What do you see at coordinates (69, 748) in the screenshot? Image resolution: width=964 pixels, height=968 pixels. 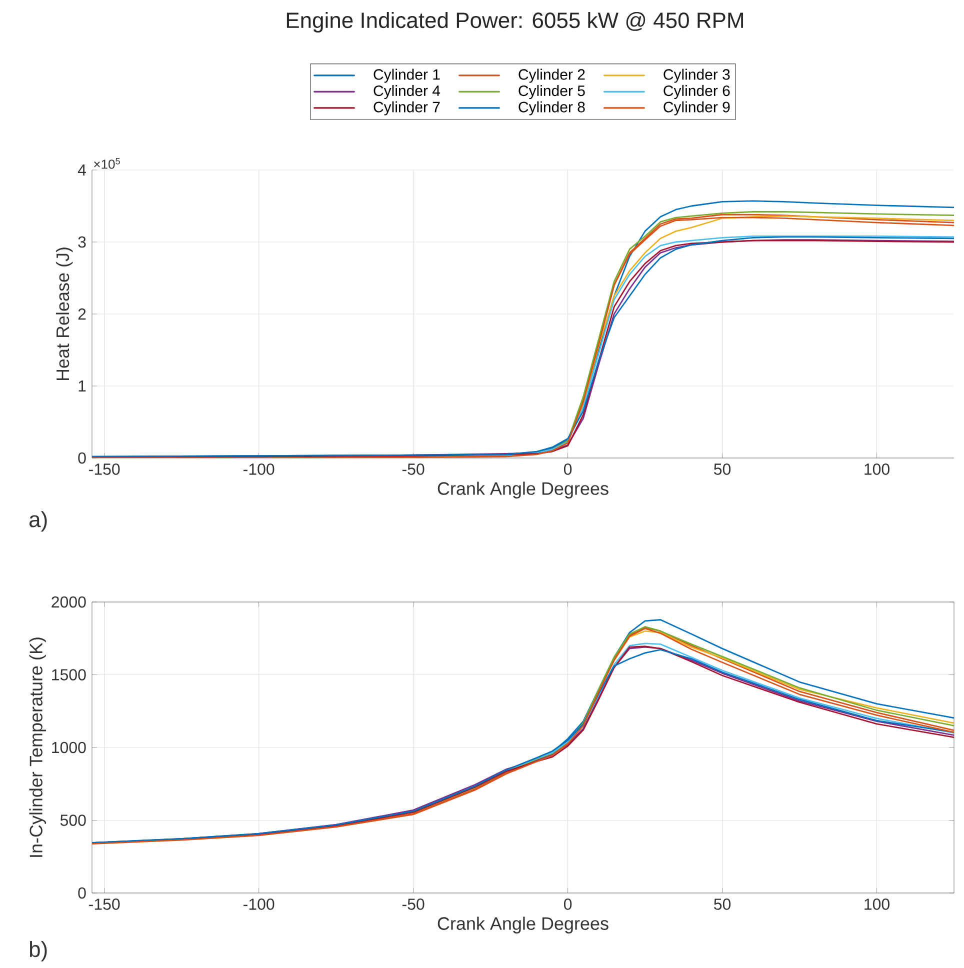 I see `y-tick-label: 1000` at bounding box center [69, 748].